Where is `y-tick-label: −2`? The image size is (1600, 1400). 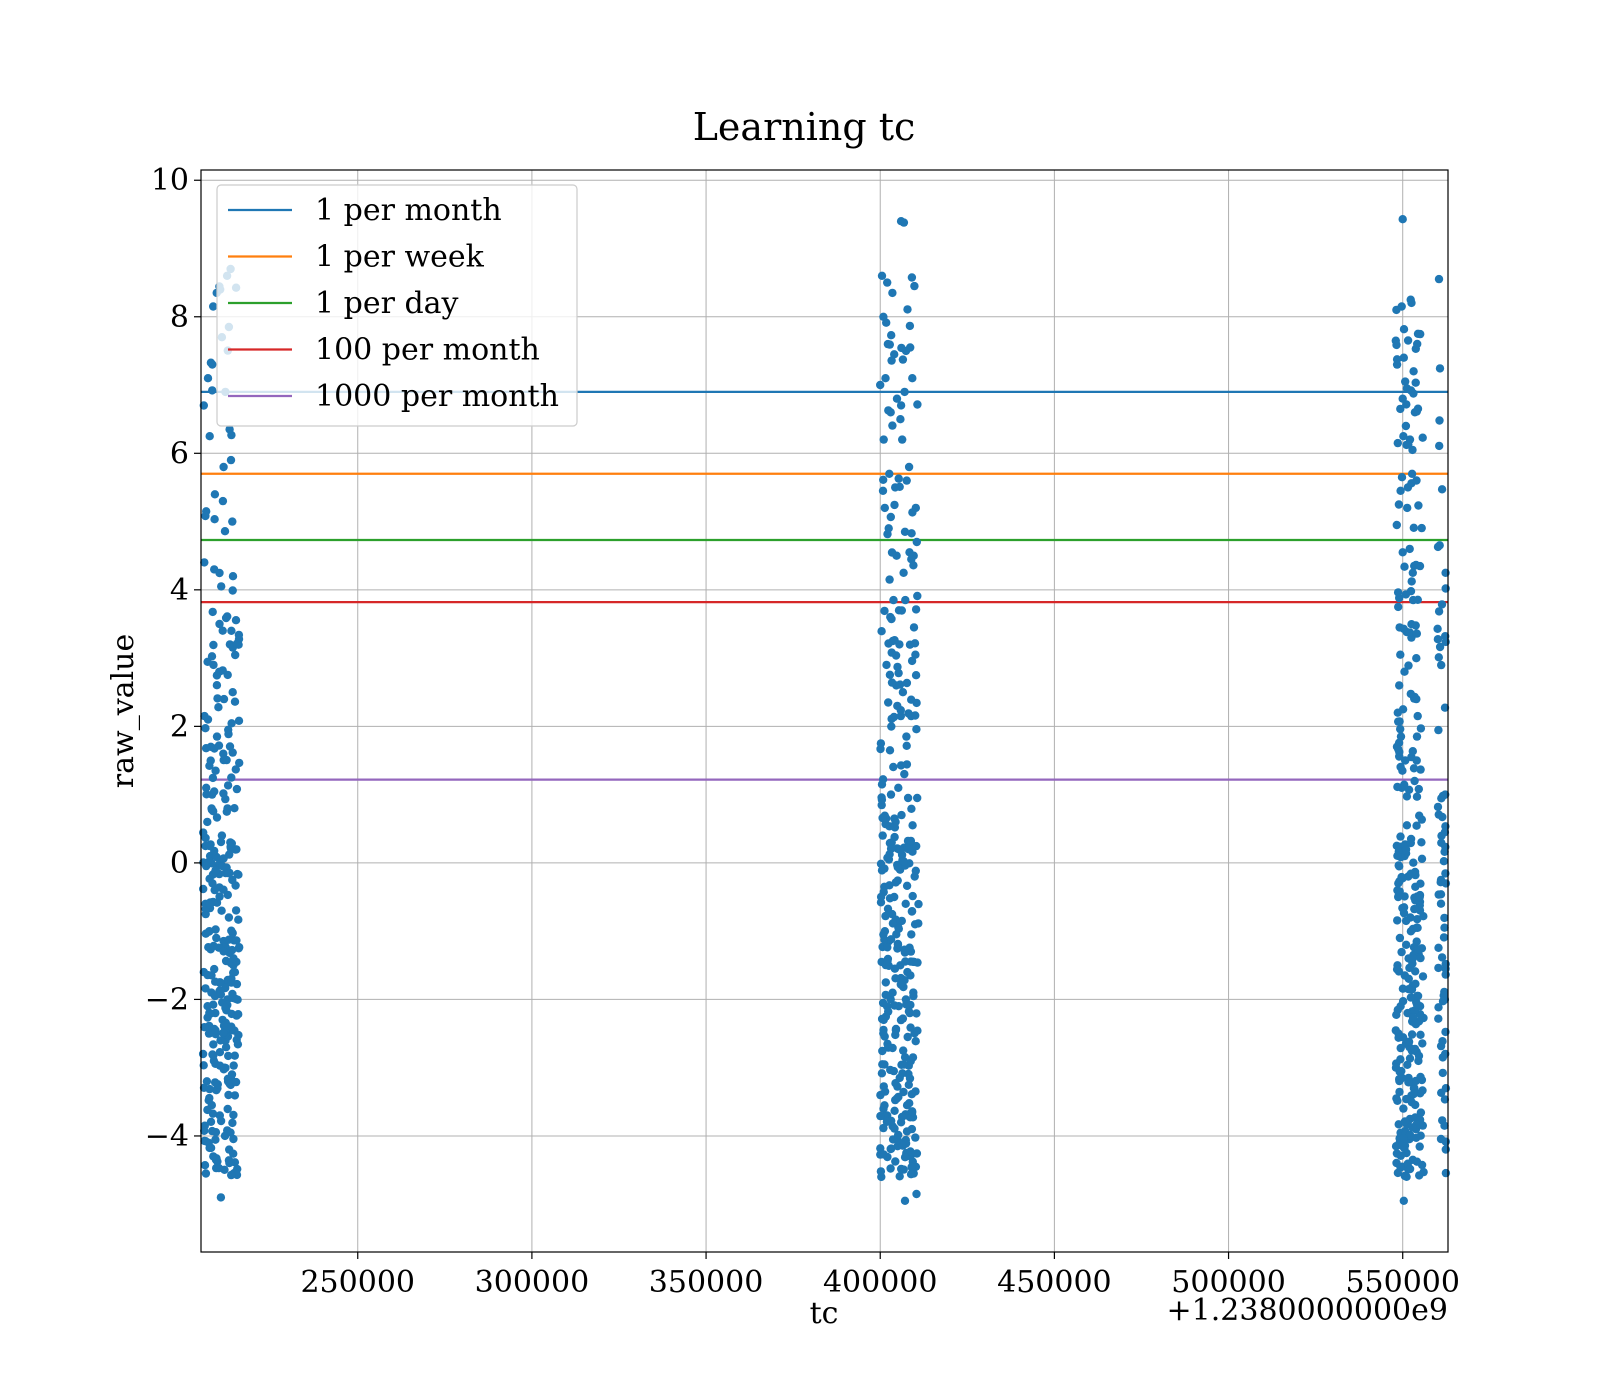 y-tick-label: −2 is located at coordinates (167, 999).